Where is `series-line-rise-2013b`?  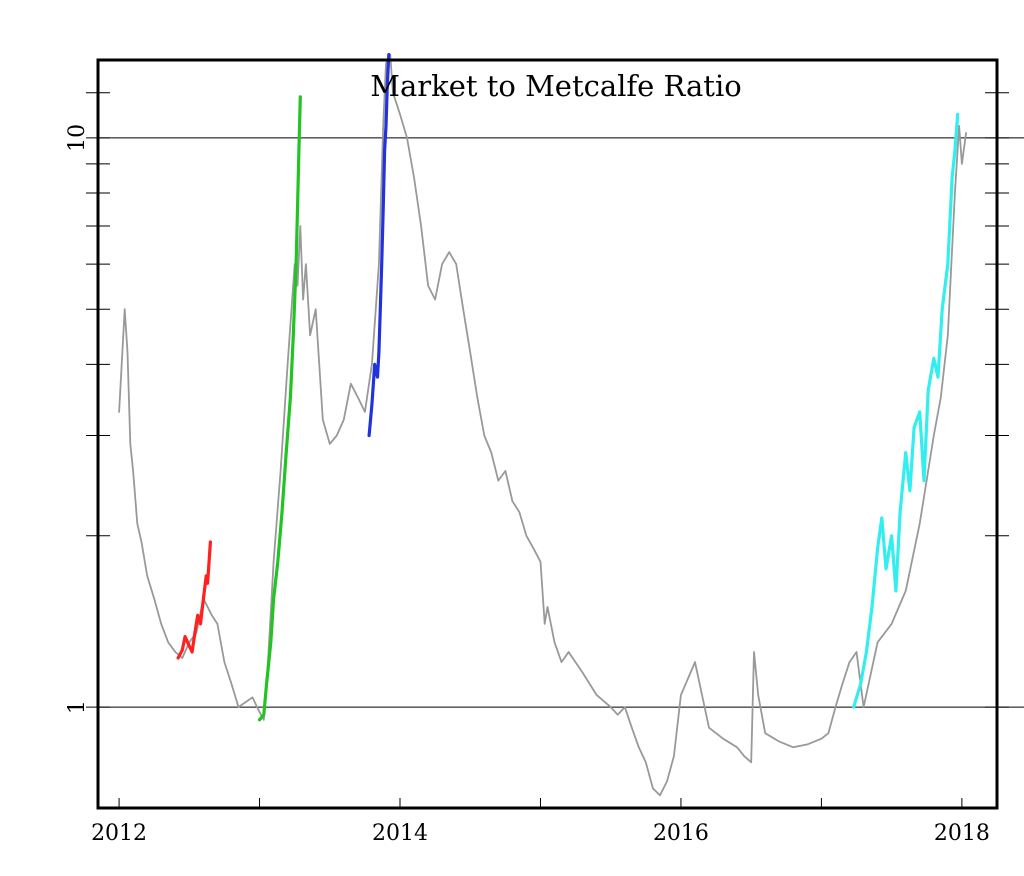 series-line-rise-2013b is located at coordinates (379, 245).